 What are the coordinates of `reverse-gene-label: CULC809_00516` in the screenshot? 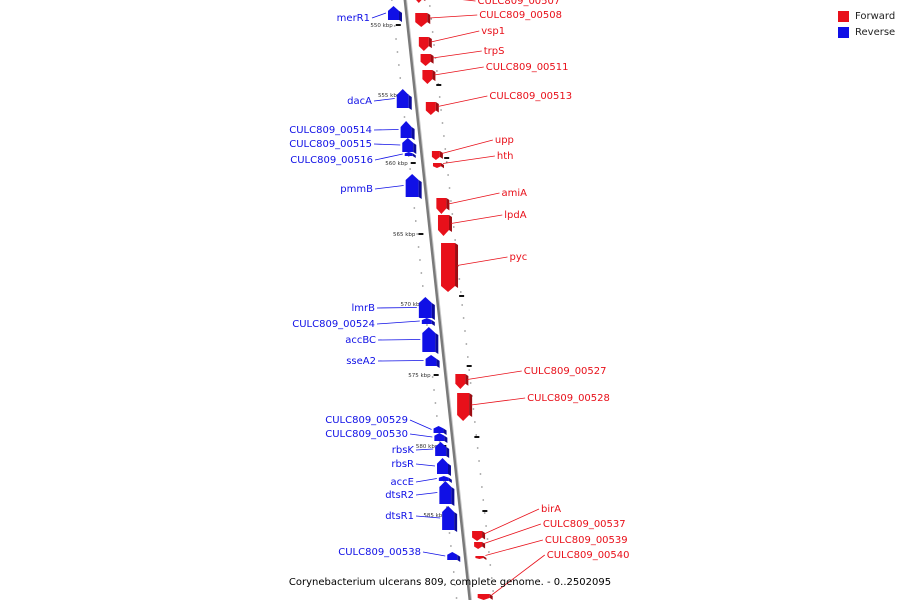 It's located at (331, 160).